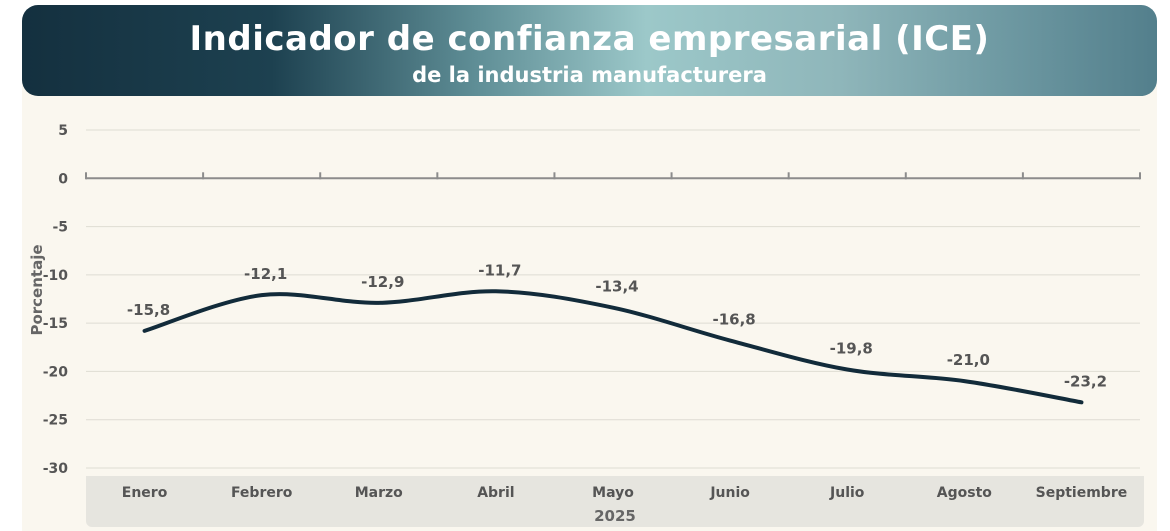  What do you see at coordinates (613, 176) in the screenshot?
I see `x-axis` at bounding box center [613, 176].